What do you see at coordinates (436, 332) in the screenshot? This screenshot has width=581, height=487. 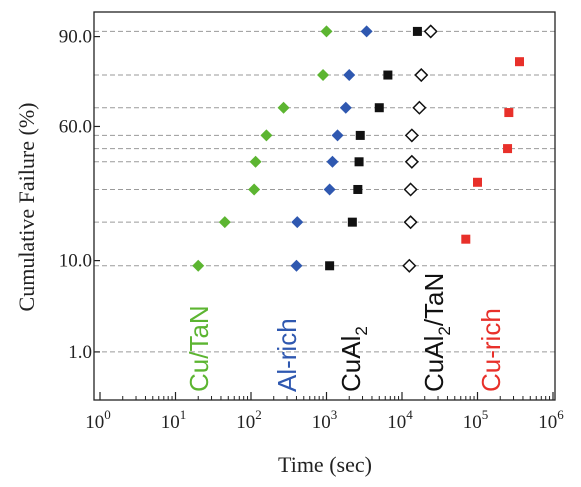 I see `series-label: CuAl2/TaN` at bounding box center [436, 332].